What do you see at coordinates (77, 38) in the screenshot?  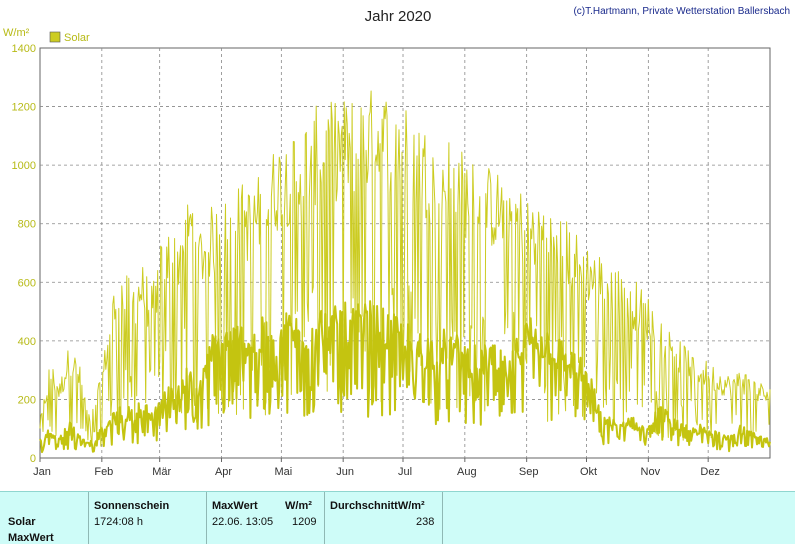 I see `legend-label: Solar` at bounding box center [77, 38].